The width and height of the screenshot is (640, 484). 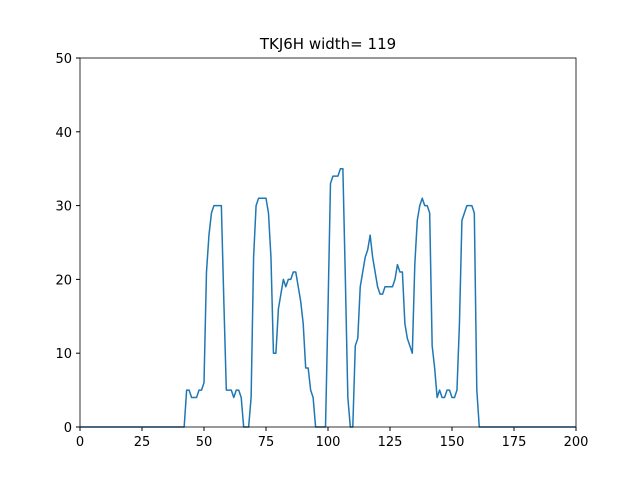 What do you see at coordinates (204, 442) in the screenshot?
I see `x-tick-label: 50` at bounding box center [204, 442].